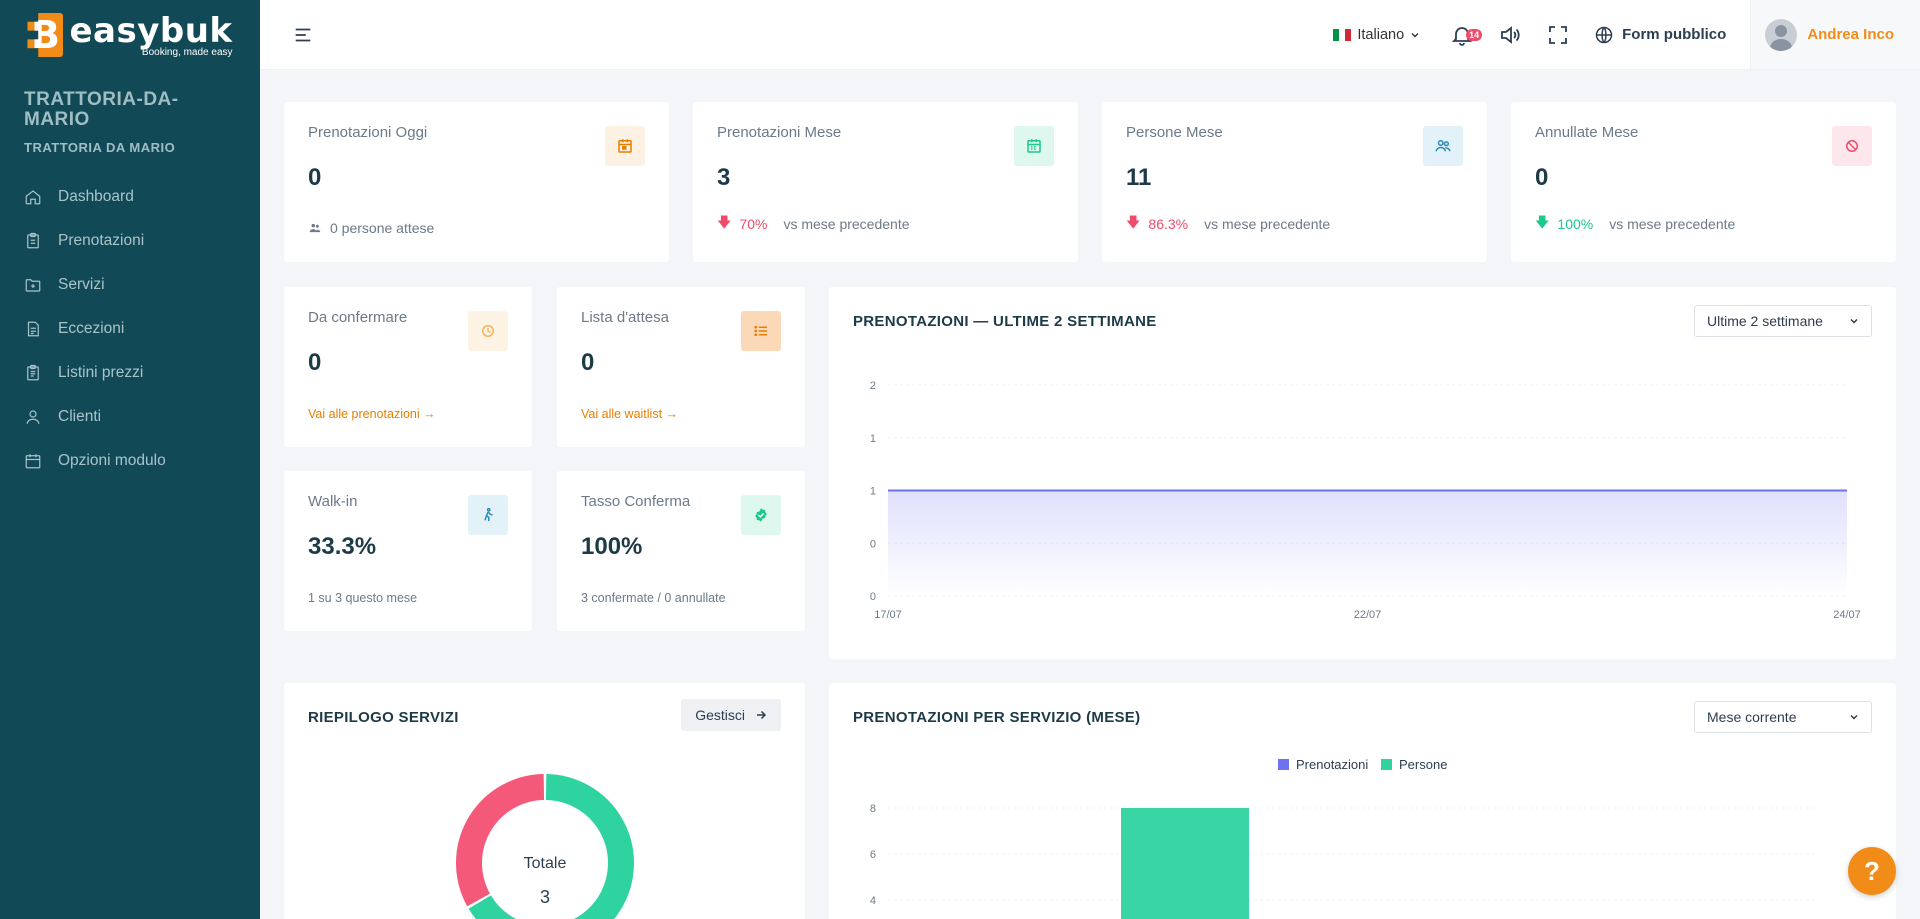  I want to click on avatar, so click(1781, 34).